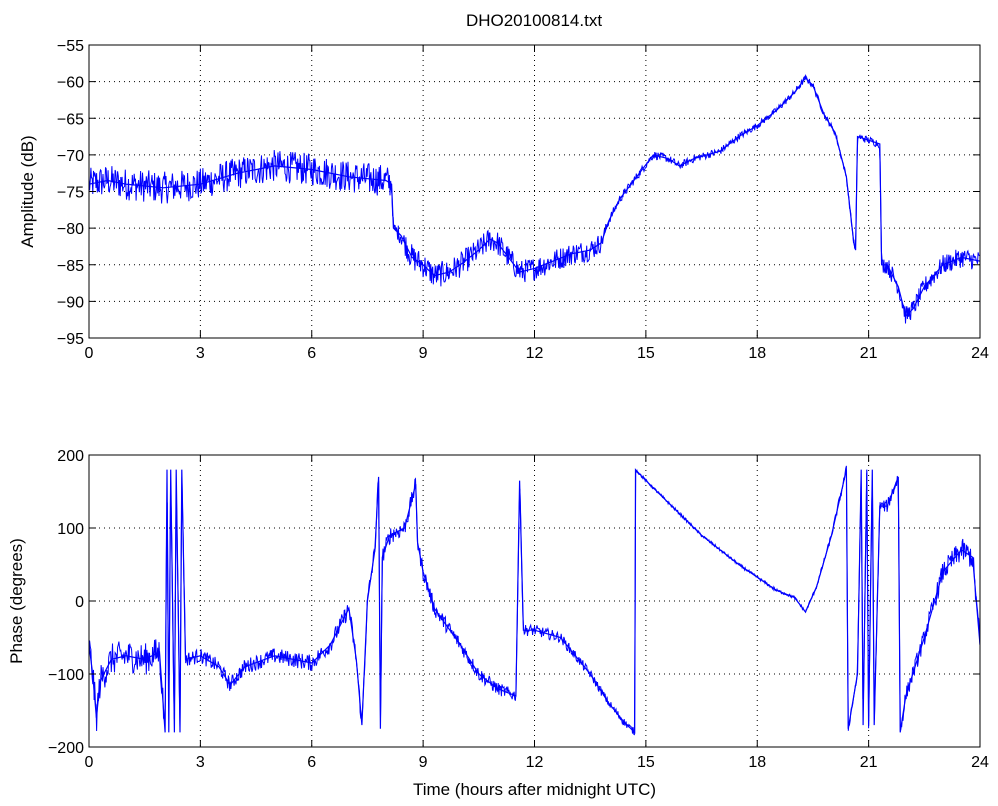 The height and width of the screenshot is (806, 998). I want to click on y-tick-label: −70, so click(70, 156).